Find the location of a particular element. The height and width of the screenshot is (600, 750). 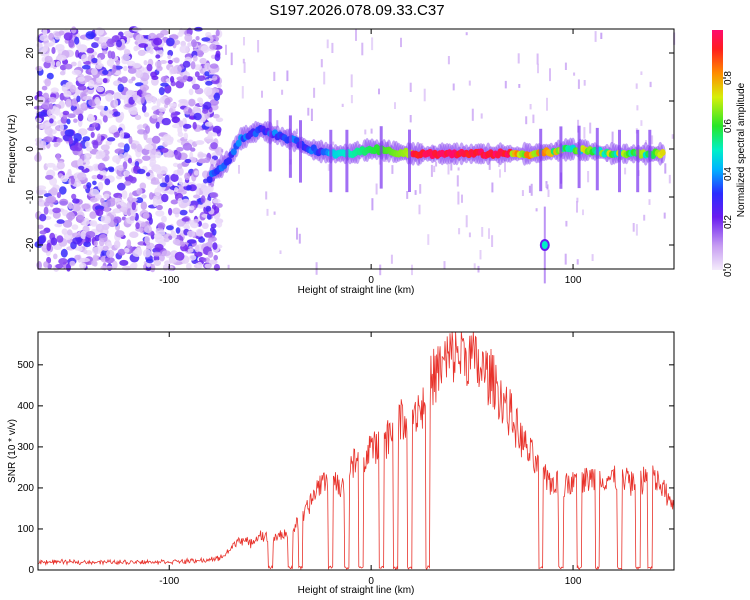

y-tick-label: -10 is located at coordinates (30, 196).